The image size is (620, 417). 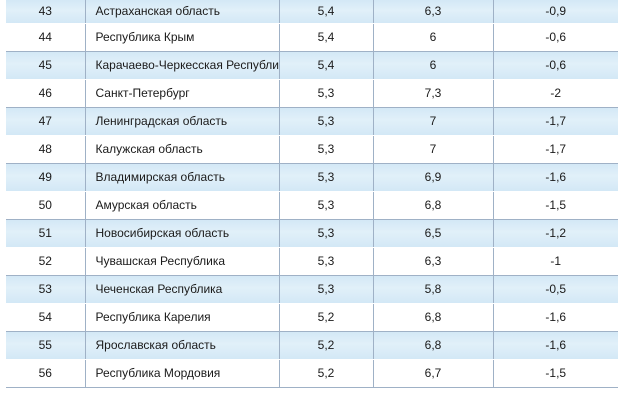 What do you see at coordinates (45, 12) in the screenshot?
I see `rank-cell: 43` at bounding box center [45, 12].